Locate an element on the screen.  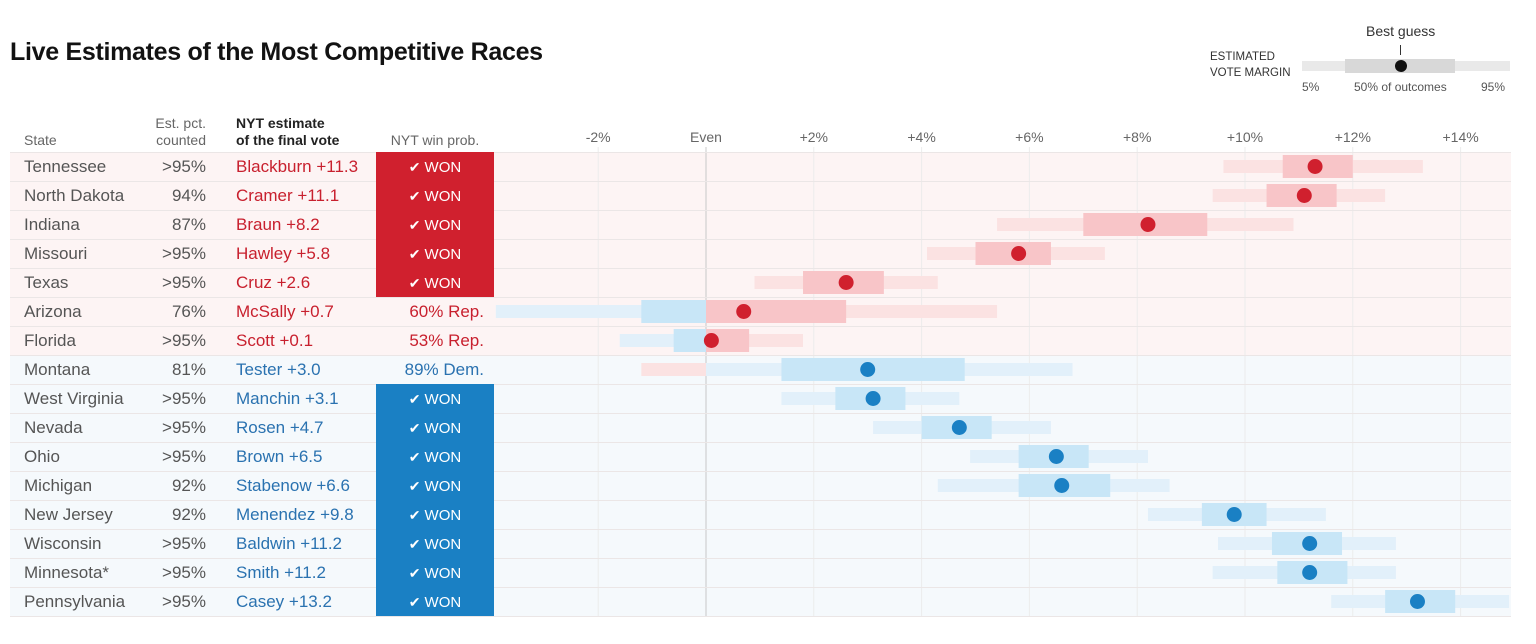
estimate-text: Rosen +4.7 is located at coordinates (280, 427).